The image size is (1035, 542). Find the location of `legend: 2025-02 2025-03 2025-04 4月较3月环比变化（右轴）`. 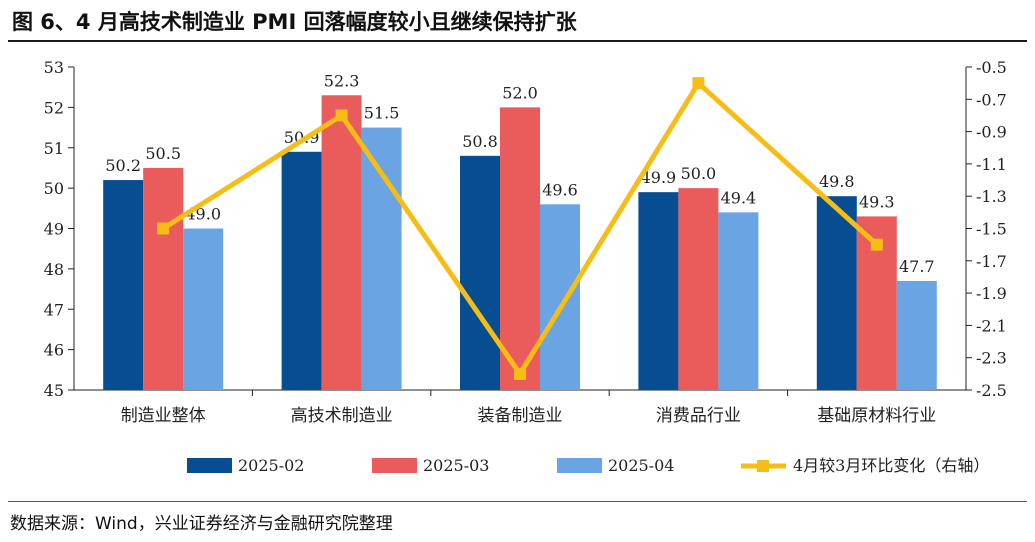

legend: 2025-02 2025-03 2025-04 4月较3月环比变化（右轴） is located at coordinates (588, 465).